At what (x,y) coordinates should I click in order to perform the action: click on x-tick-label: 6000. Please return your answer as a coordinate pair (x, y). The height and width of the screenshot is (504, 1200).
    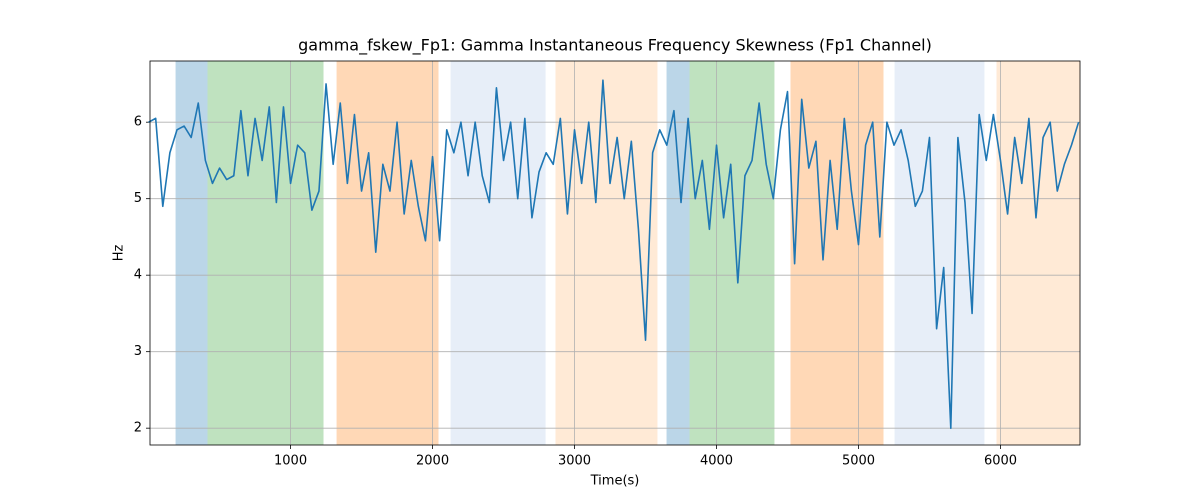
    Looking at the image, I should click on (1000, 461).